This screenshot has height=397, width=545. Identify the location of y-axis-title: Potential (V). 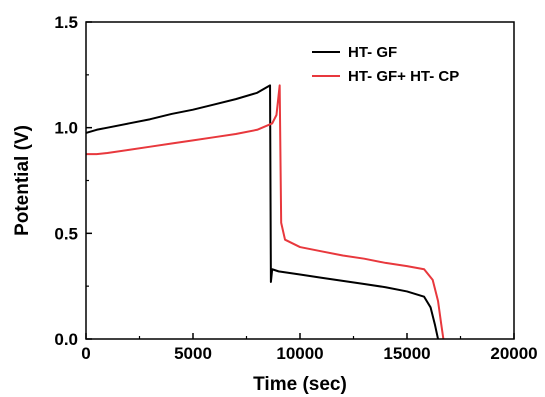
(22, 180).